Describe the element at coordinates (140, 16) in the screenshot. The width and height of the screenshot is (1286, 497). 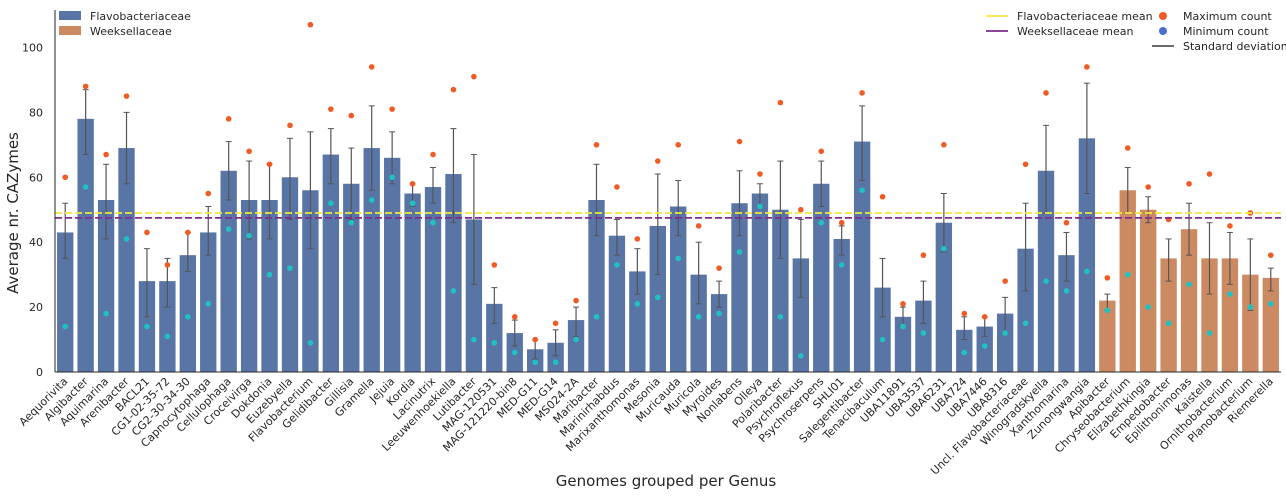
I see `legend-item-label: Flavobacteriaceae` at that location.